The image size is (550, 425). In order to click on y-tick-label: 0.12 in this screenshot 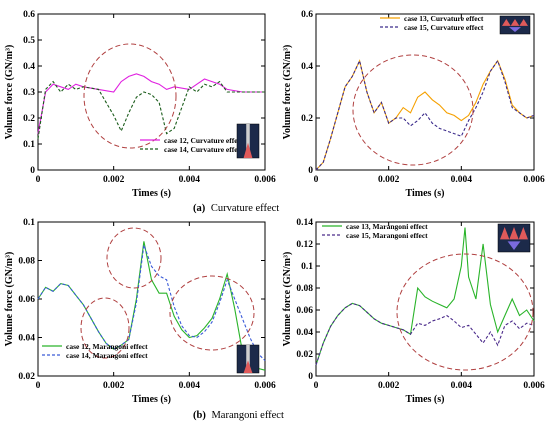, I will do `click(304, 245)`.